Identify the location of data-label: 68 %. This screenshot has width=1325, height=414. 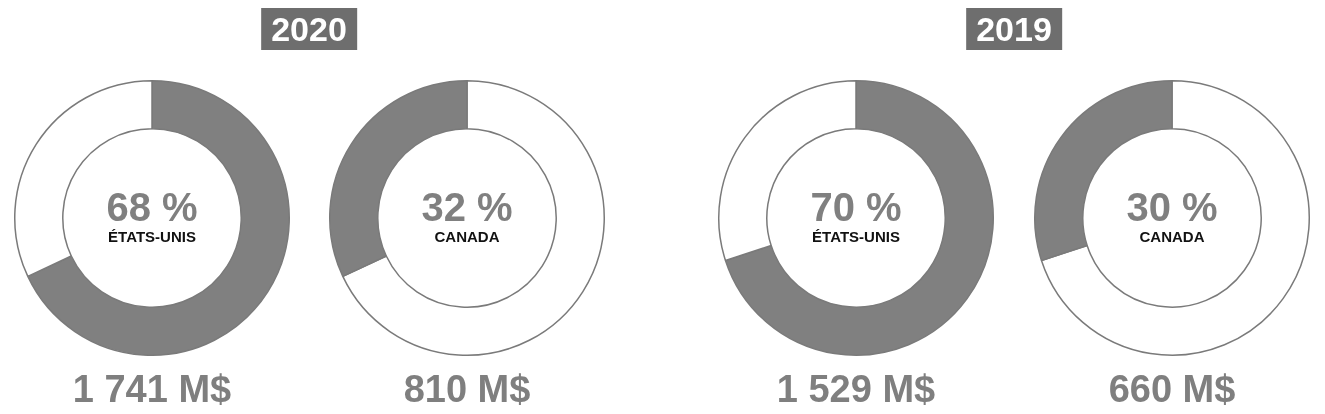
(152, 207).